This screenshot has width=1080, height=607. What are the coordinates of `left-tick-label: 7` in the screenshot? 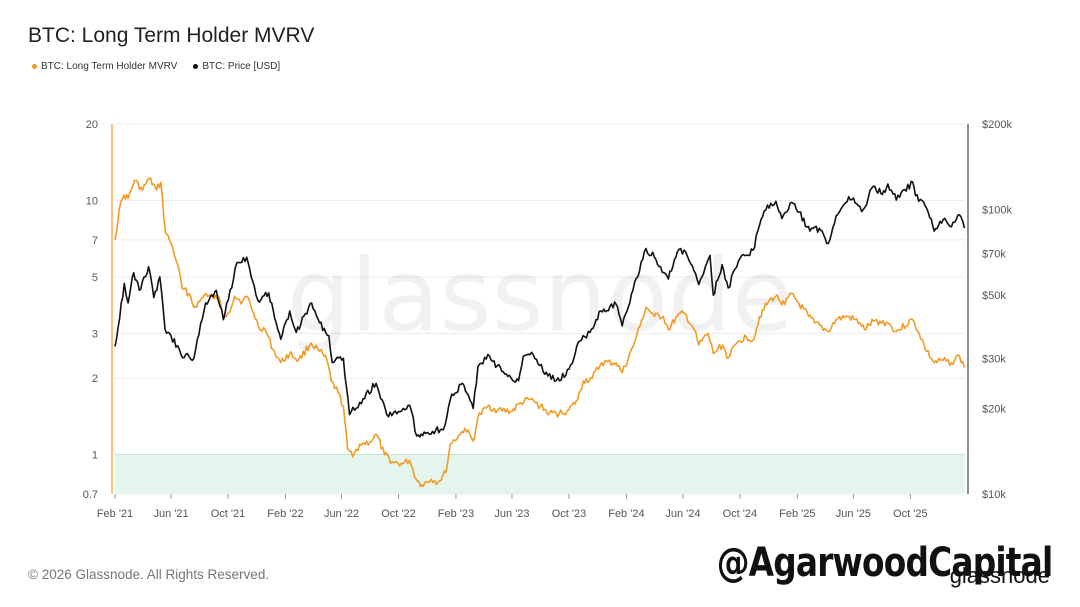 It's located at (95, 241).